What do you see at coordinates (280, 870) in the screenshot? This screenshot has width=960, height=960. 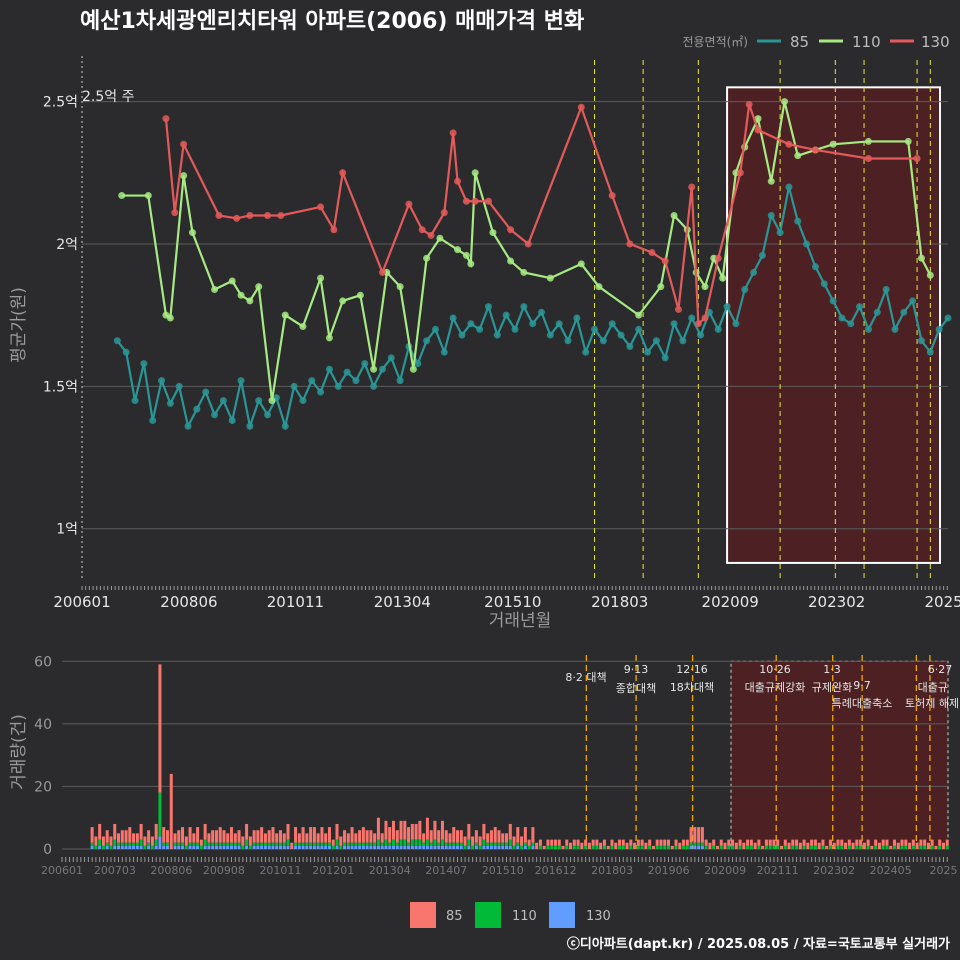 I see `x-tick-label: 201011` at bounding box center [280, 870].